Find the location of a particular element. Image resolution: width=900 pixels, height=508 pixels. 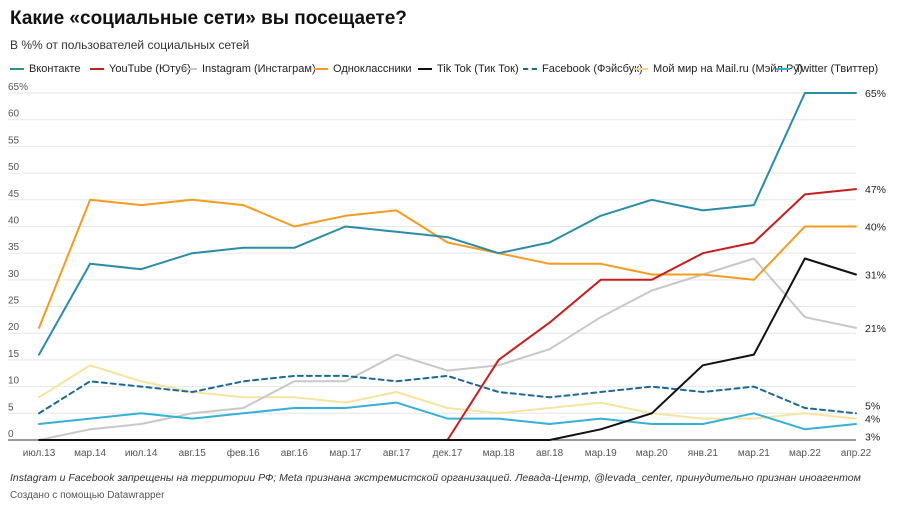

x-tick-label: авг.18 is located at coordinates (550, 453).